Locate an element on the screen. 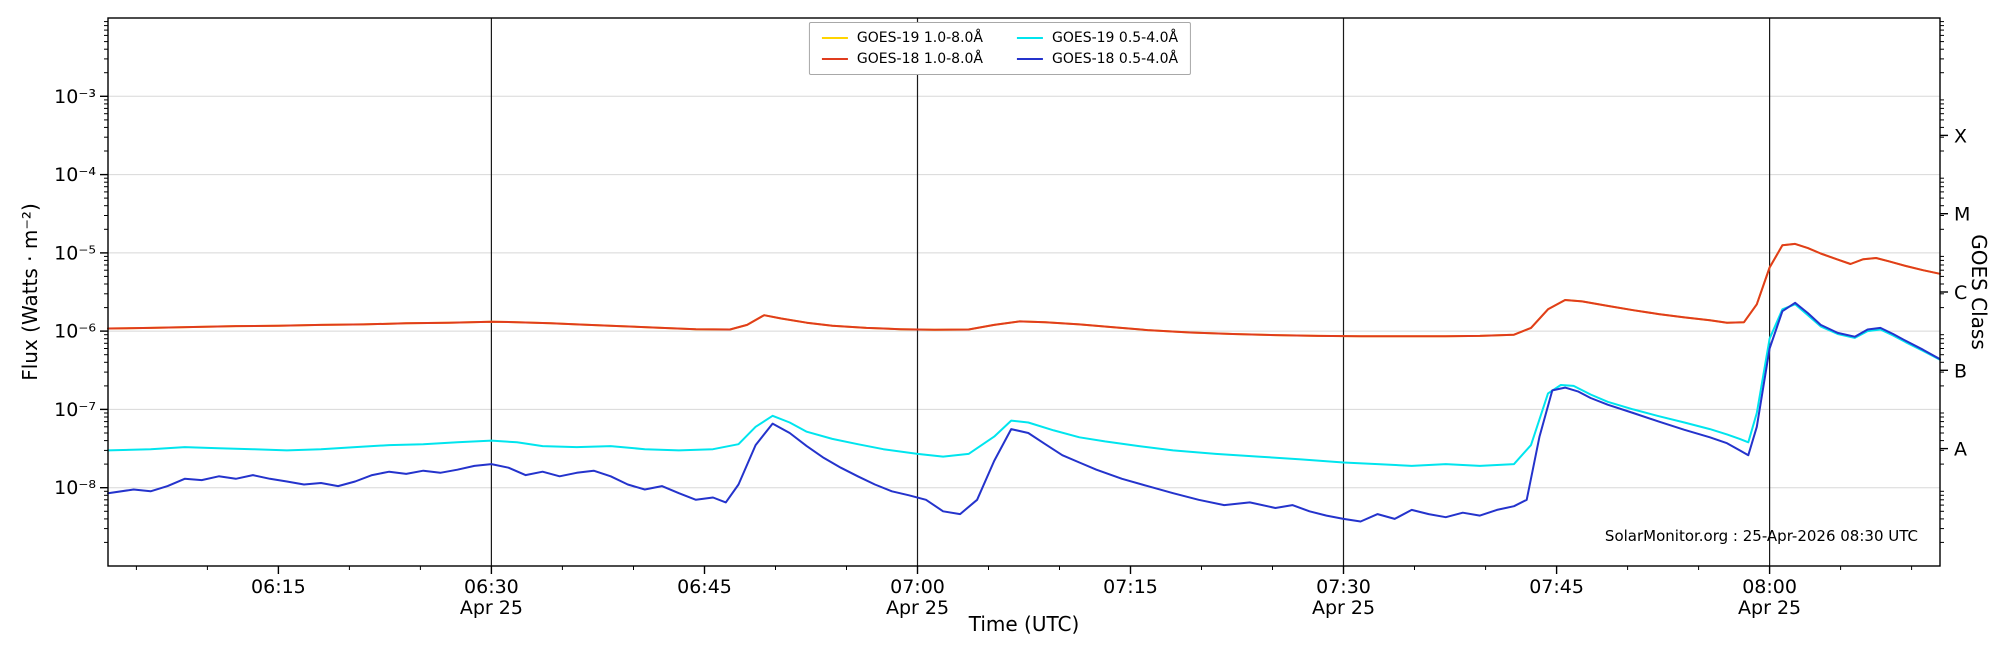 The width and height of the screenshot is (2000, 650). y-axis-title: Flux (Watts · m⁻²) is located at coordinates (30, 292).